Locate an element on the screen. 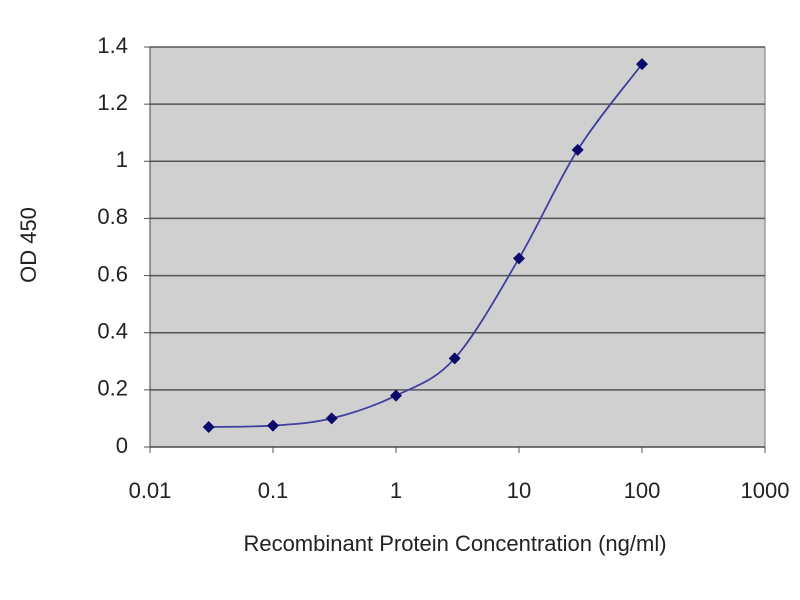  y-tick-label: 0.4 is located at coordinates (112, 331).